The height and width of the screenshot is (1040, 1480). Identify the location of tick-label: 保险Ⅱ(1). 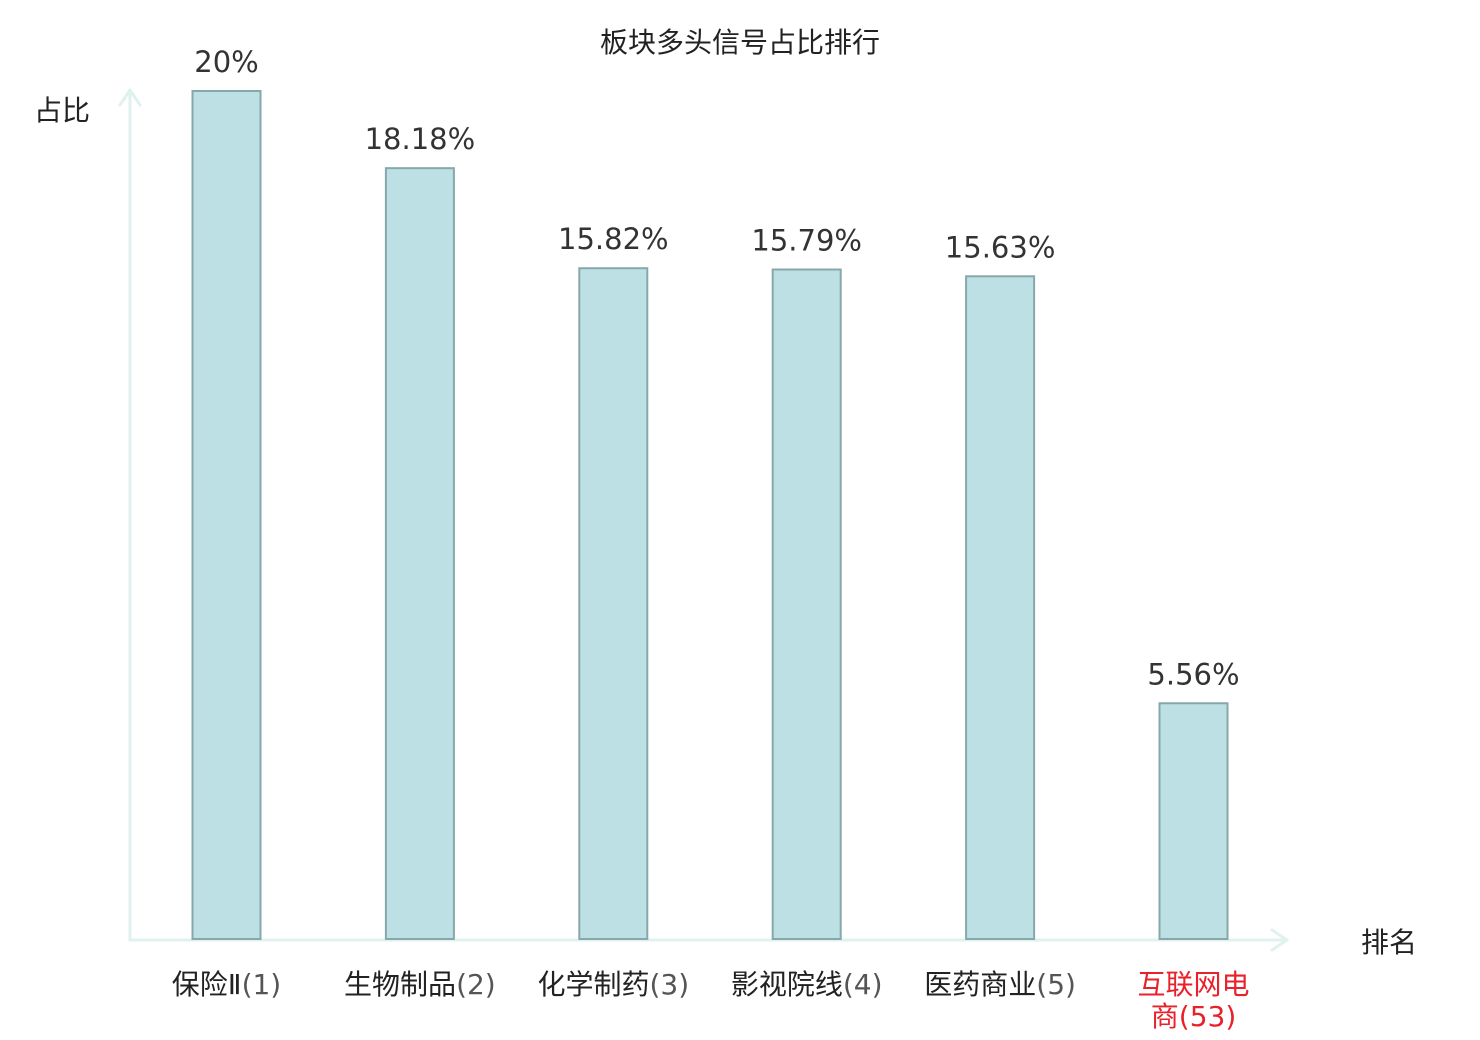
(226, 984).